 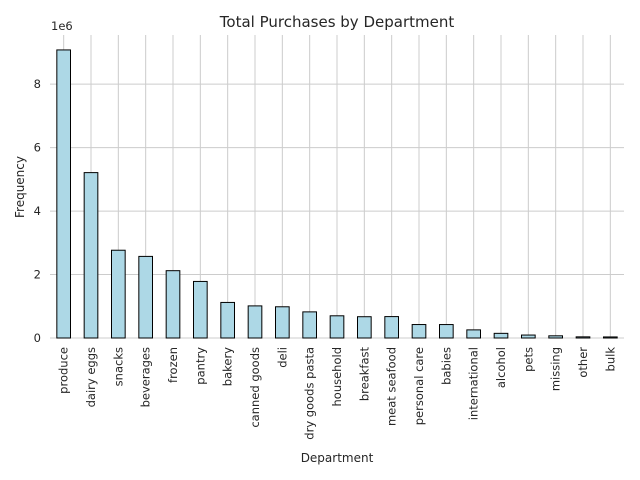 I want to click on bar-babies, so click(x=446, y=331).